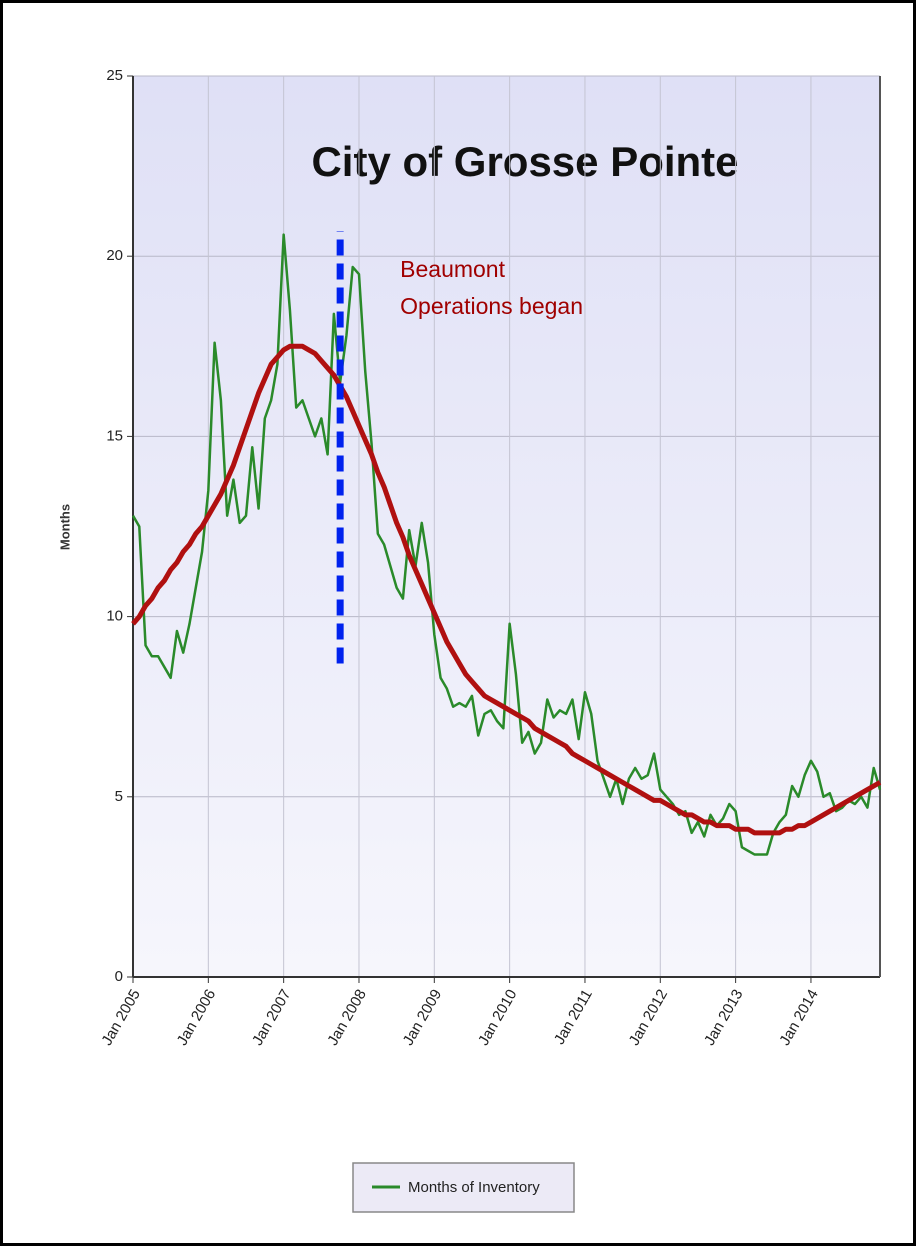 Image resolution: width=916 pixels, height=1246 pixels. What do you see at coordinates (524, 161) in the screenshot?
I see `chart-title: City of Grosse Pointe` at bounding box center [524, 161].